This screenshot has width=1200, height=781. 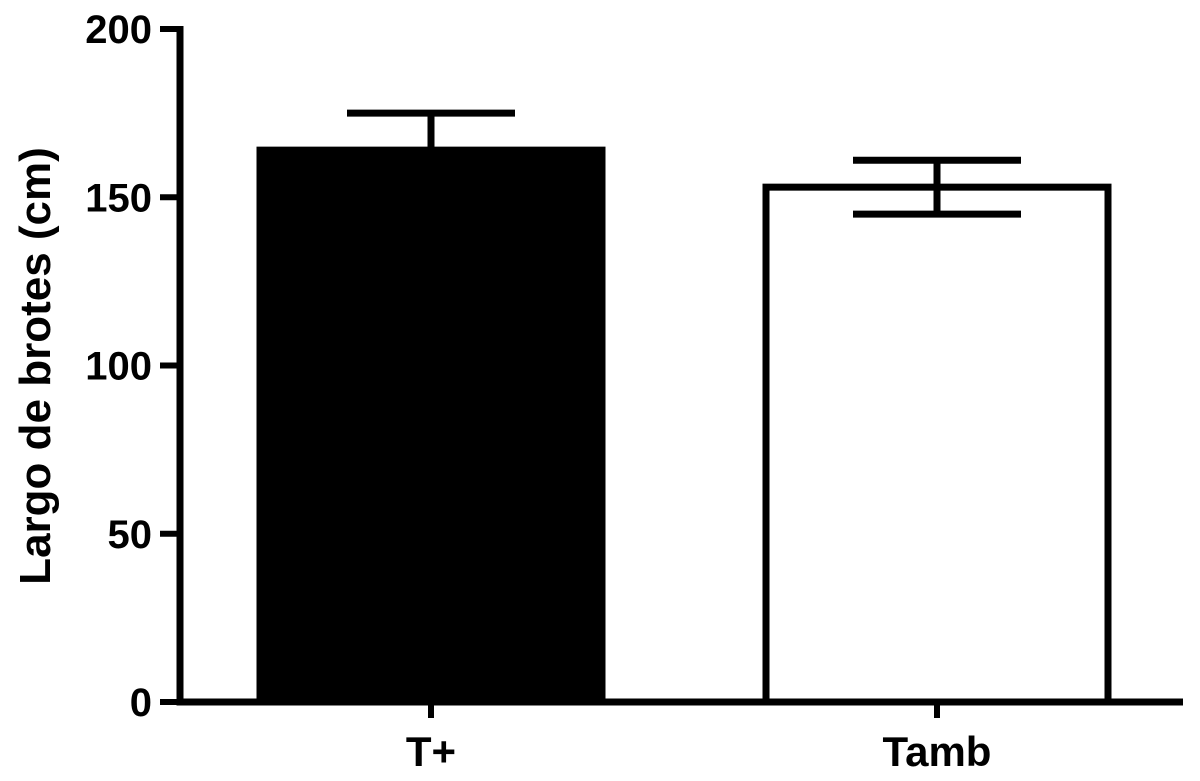 What do you see at coordinates (431, 751) in the screenshot?
I see `x-tick-label-t: T+` at bounding box center [431, 751].